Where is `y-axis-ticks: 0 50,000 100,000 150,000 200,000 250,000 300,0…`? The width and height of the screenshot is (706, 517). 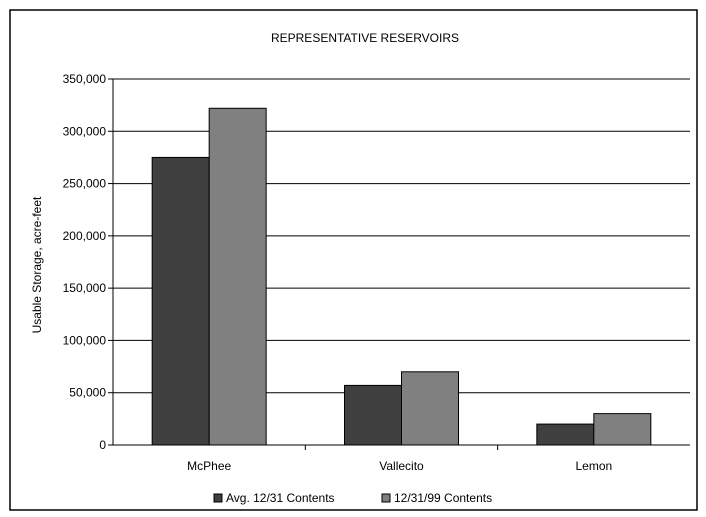
y-axis-ticks: 0 50,000 100,000 150,000 200,000 250,000 300,0… is located at coordinates (88, 262).